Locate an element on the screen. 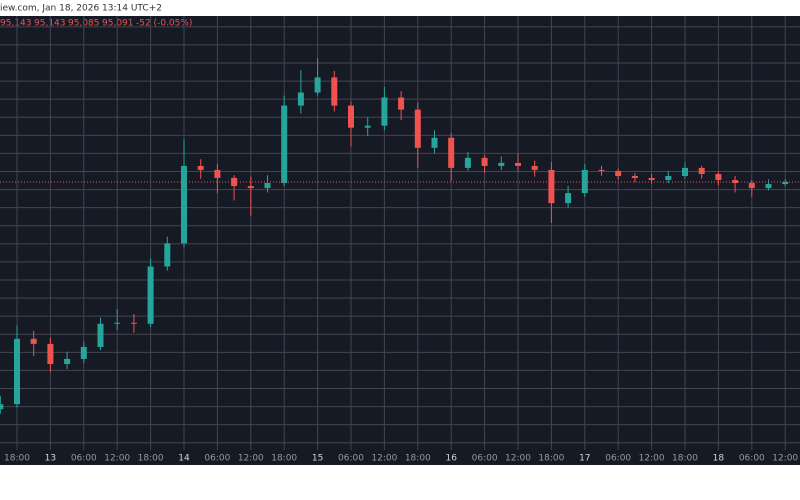  x-tick-label: 15 is located at coordinates (317, 459).